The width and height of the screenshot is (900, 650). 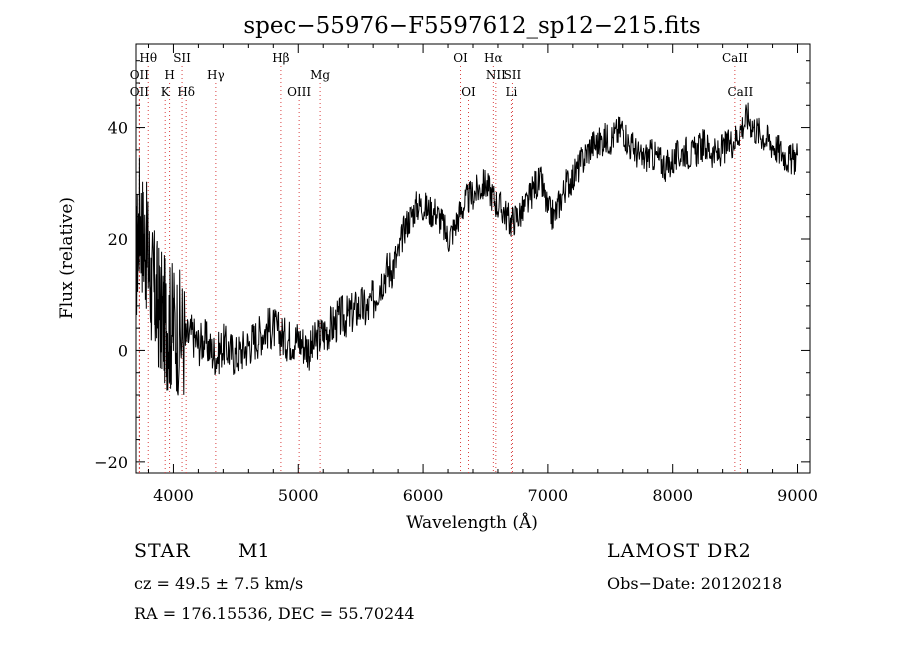 What do you see at coordinates (472, 522) in the screenshot?
I see `x-axis-label: Wavelength (Å)` at bounding box center [472, 522].